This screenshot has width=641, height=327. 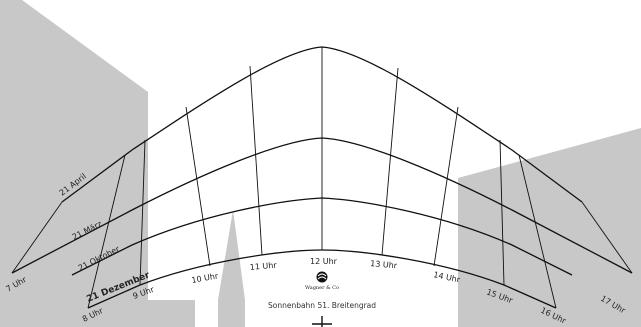 I want to click on hour-label-11: 11 Uhr, so click(x=263, y=266).